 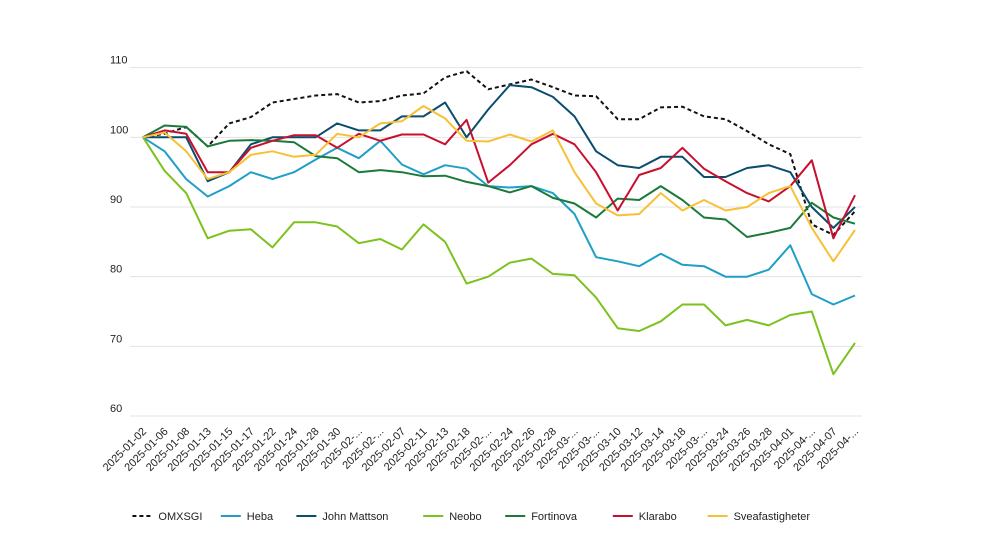 I want to click on legend-label: Klarabo, so click(x=658, y=517).